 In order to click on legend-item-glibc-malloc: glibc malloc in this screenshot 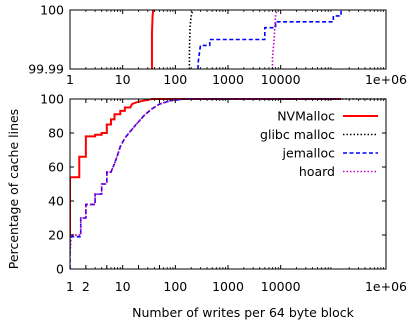, I will do `click(319, 134)`.